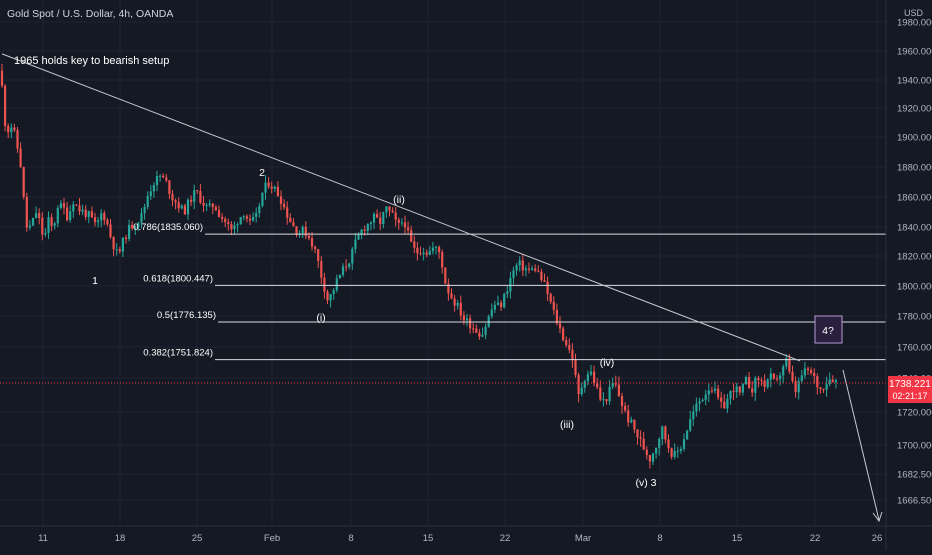  What do you see at coordinates (399, 200) in the screenshot?
I see `wave-label: (ii)` at bounding box center [399, 200].